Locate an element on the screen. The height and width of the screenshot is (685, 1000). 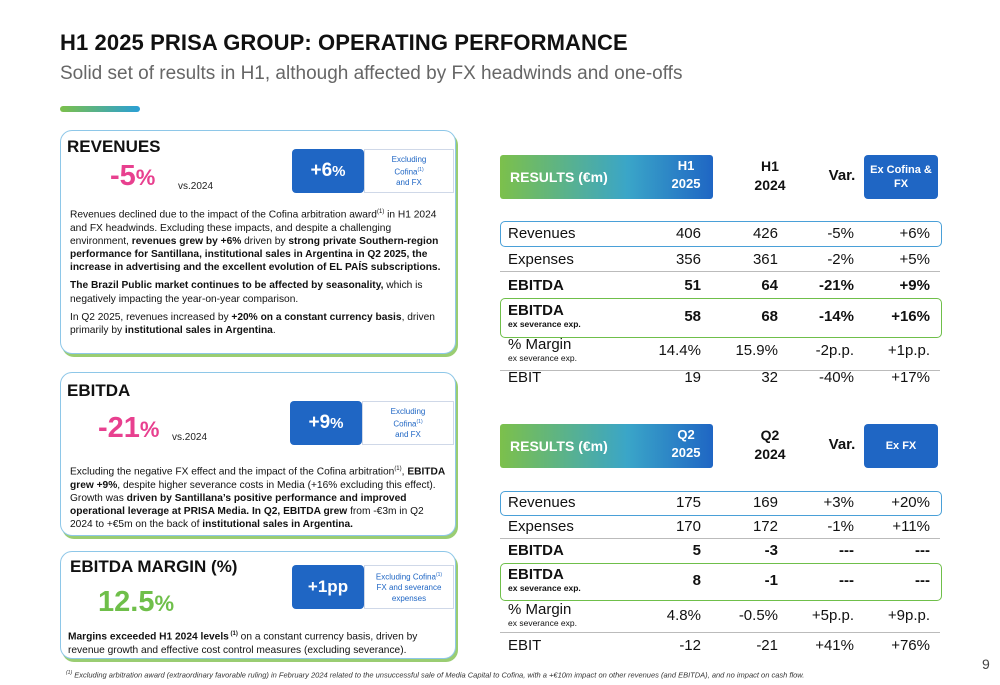
revenues-badge-note-line3: and FX is located at coordinates (409, 183).